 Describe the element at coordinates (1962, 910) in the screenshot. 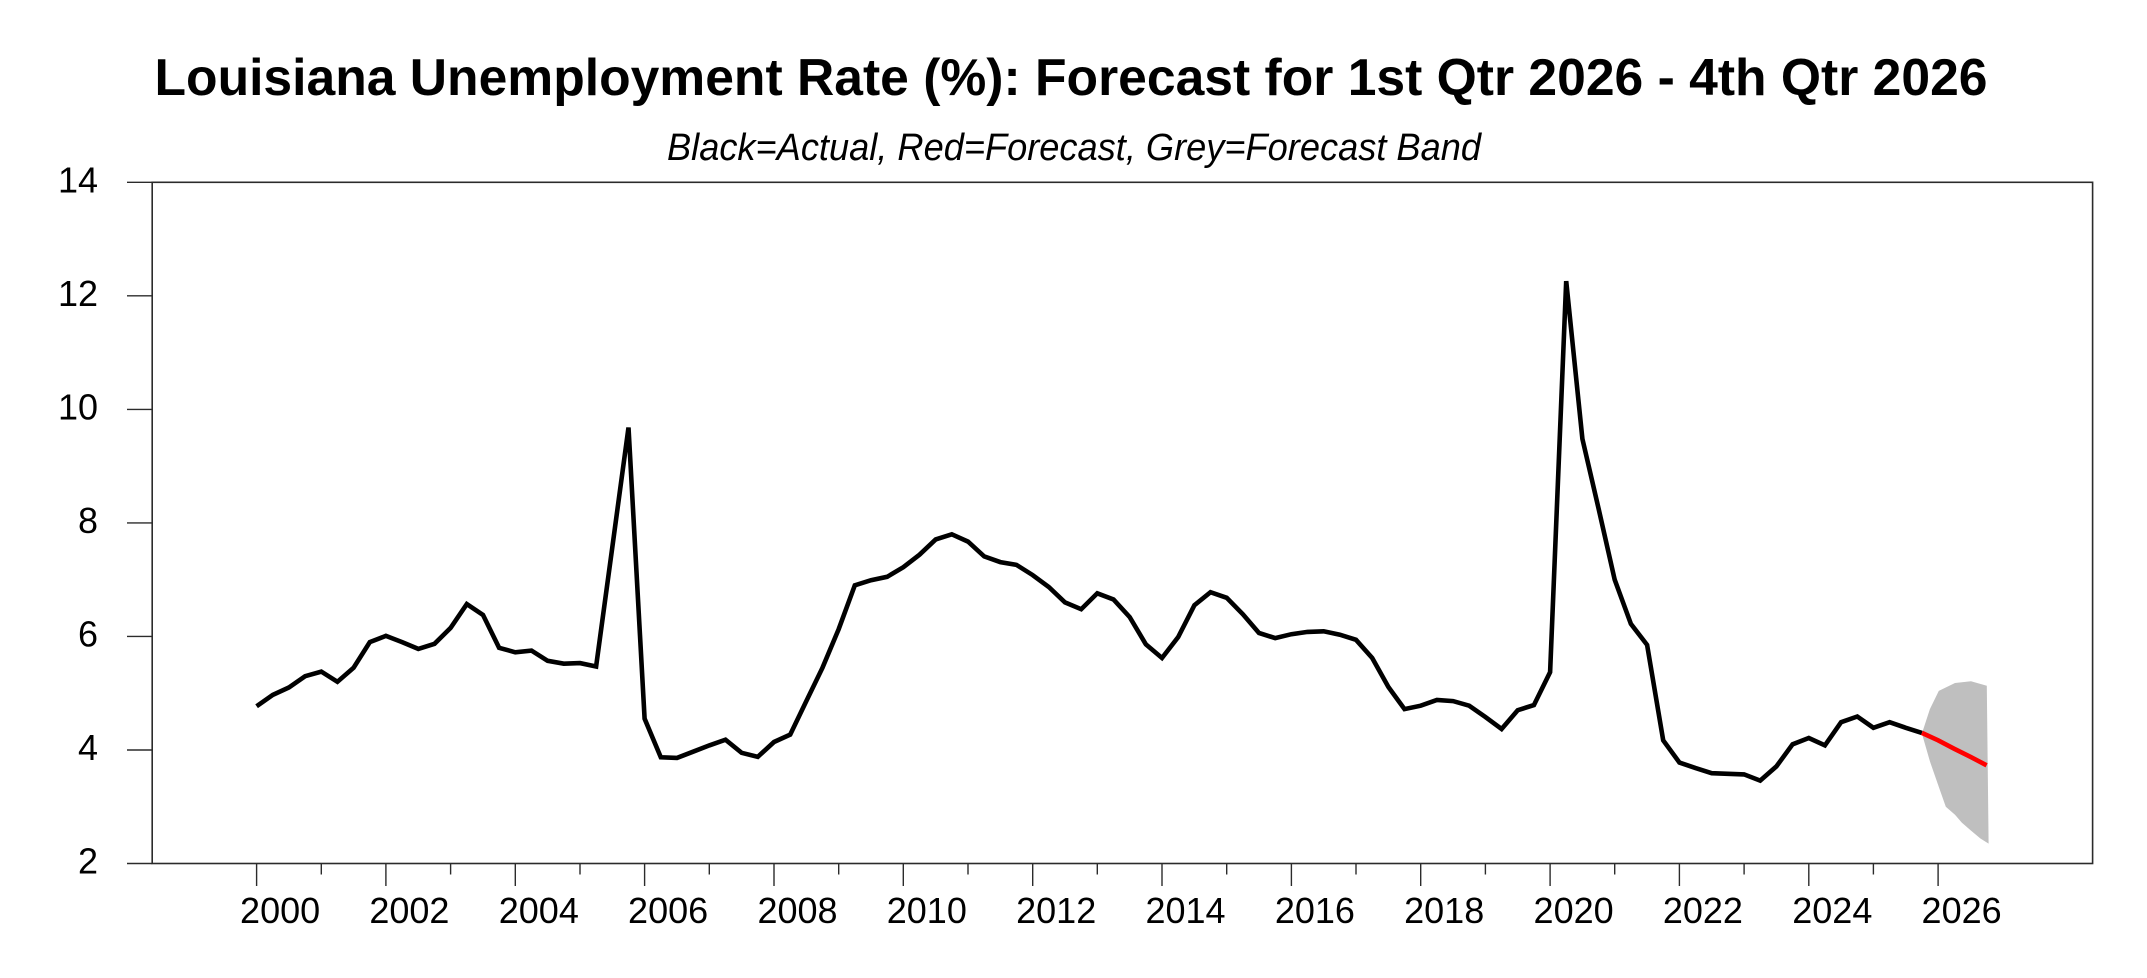

I see `svg-text: 2026` at that location.